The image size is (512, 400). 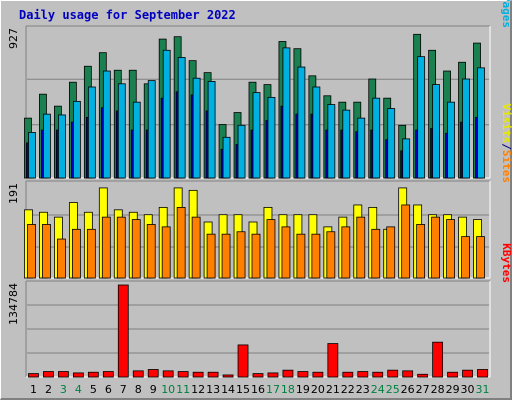 I want to click on x-tick-label: 18, so click(x=288, y=389).